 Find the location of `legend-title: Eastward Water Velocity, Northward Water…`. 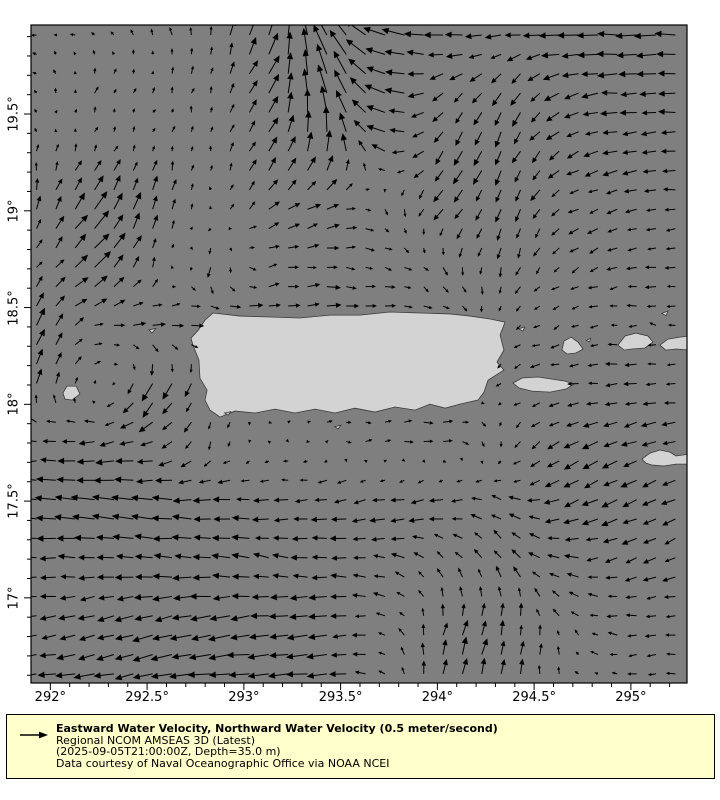

legend-title: Eastward Water Velocity, Northward Water… is located at coordinates (277, 728).